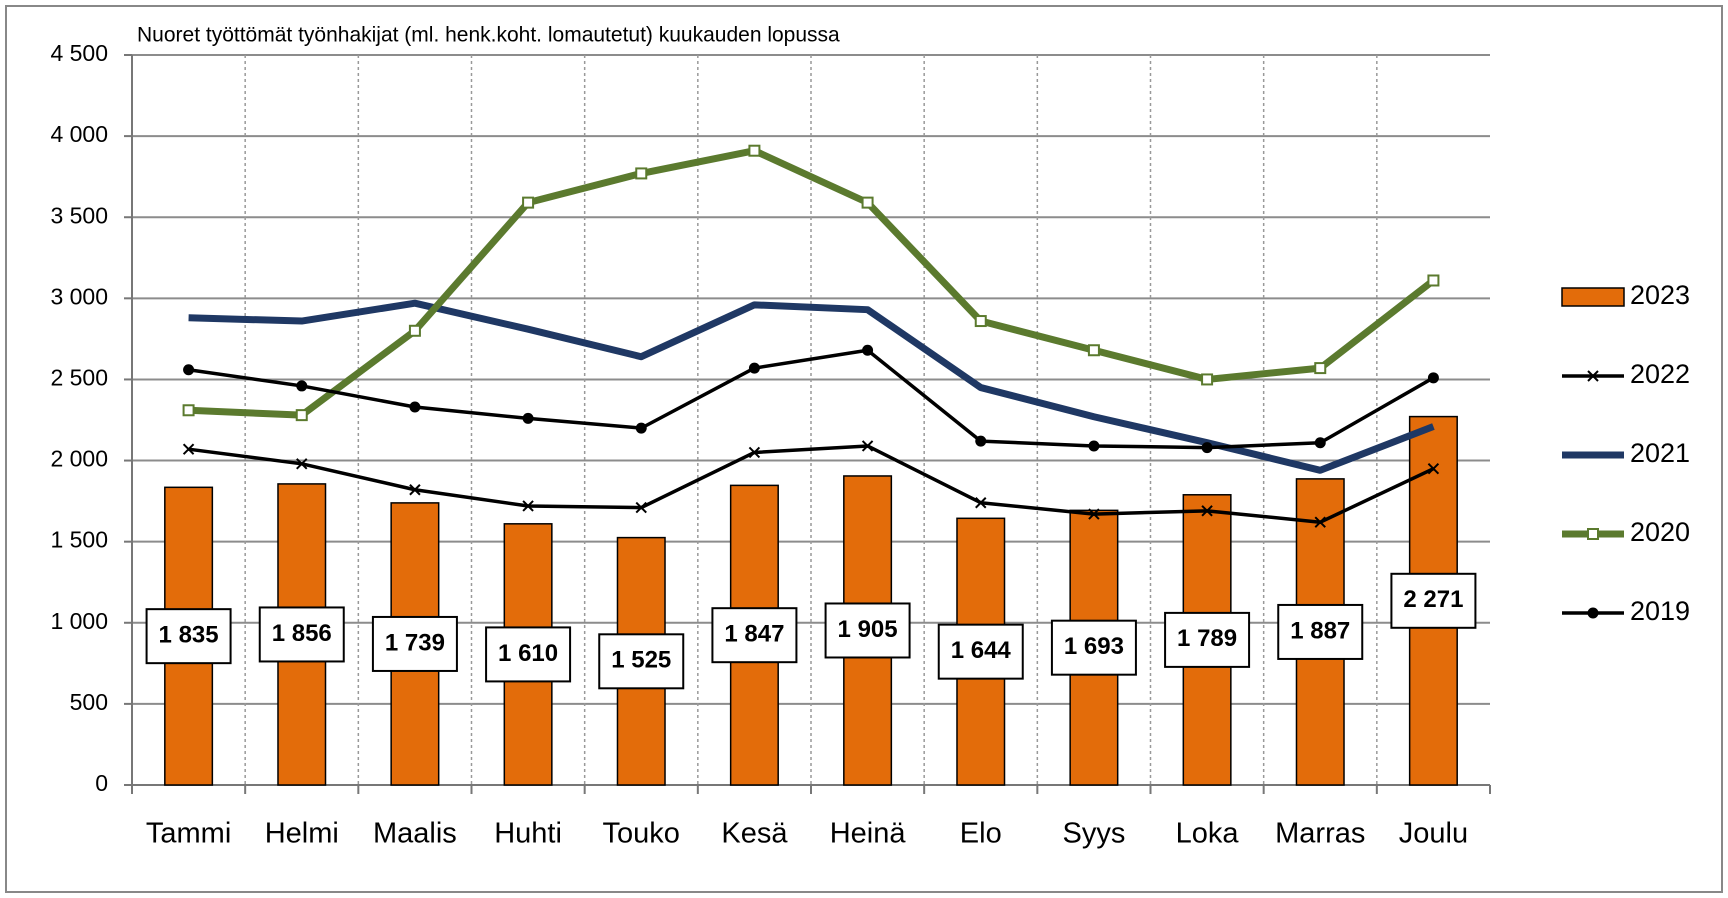 The width and height of the screenshot is (1728, 898). I want to click on x-tick-label: Loka, so click(1208, 834).